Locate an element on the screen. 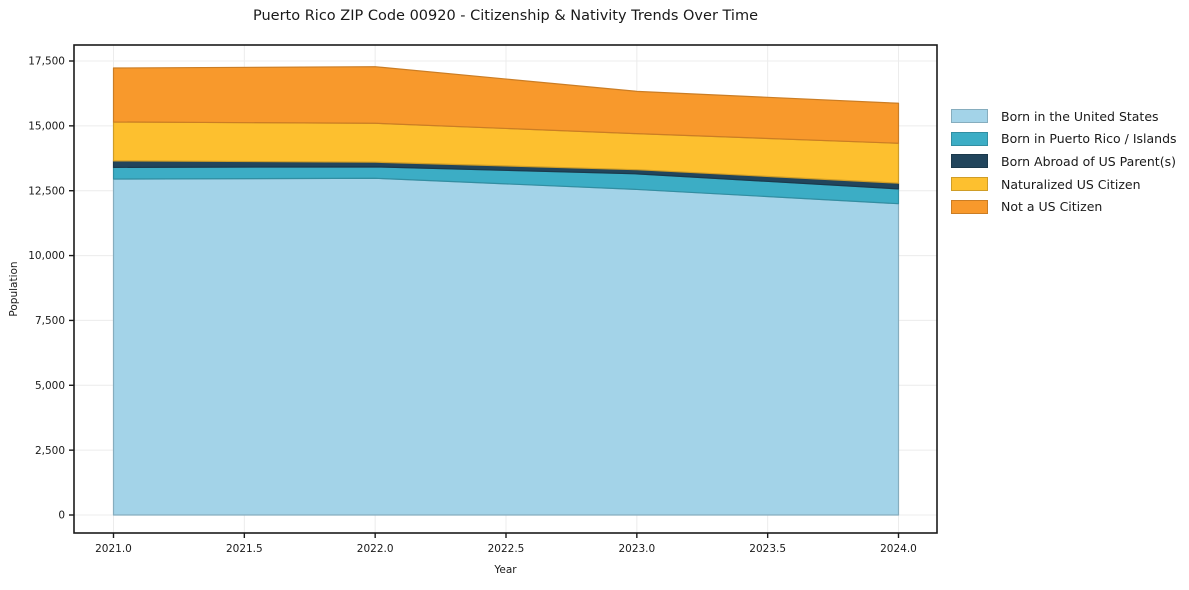 Image resolution: width=1189 pixels, height=590 pixels. legend-item: Born Abroad of US Parent(s) is located at coordinates (1064, 161).